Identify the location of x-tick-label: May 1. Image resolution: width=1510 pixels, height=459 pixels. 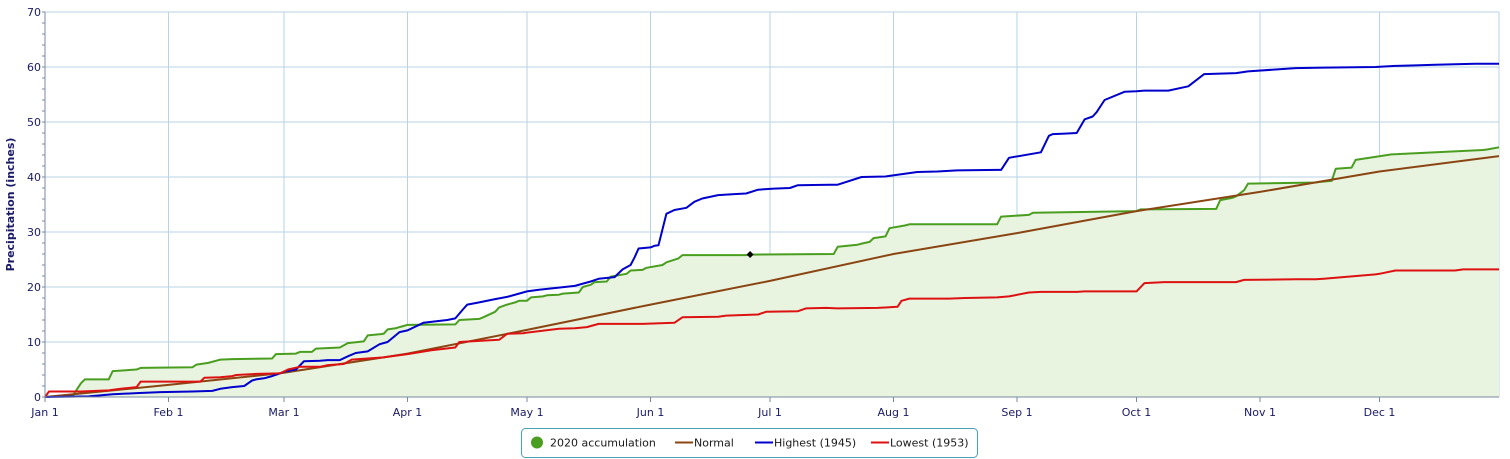
(526, 412).